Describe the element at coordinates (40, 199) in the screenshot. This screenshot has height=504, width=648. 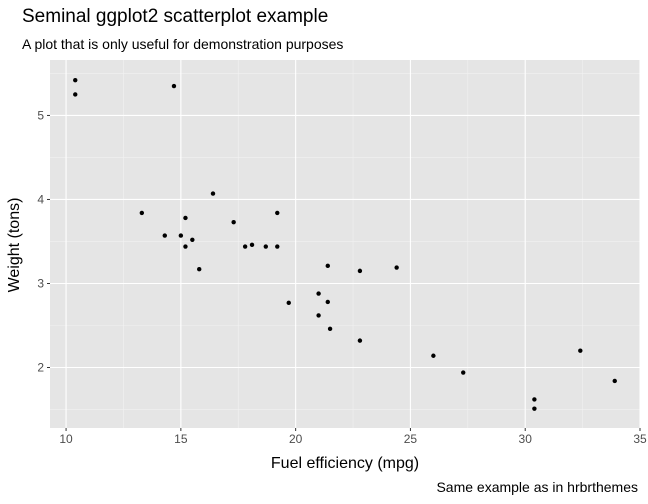
I see `y-tick-label: 4` at that location.